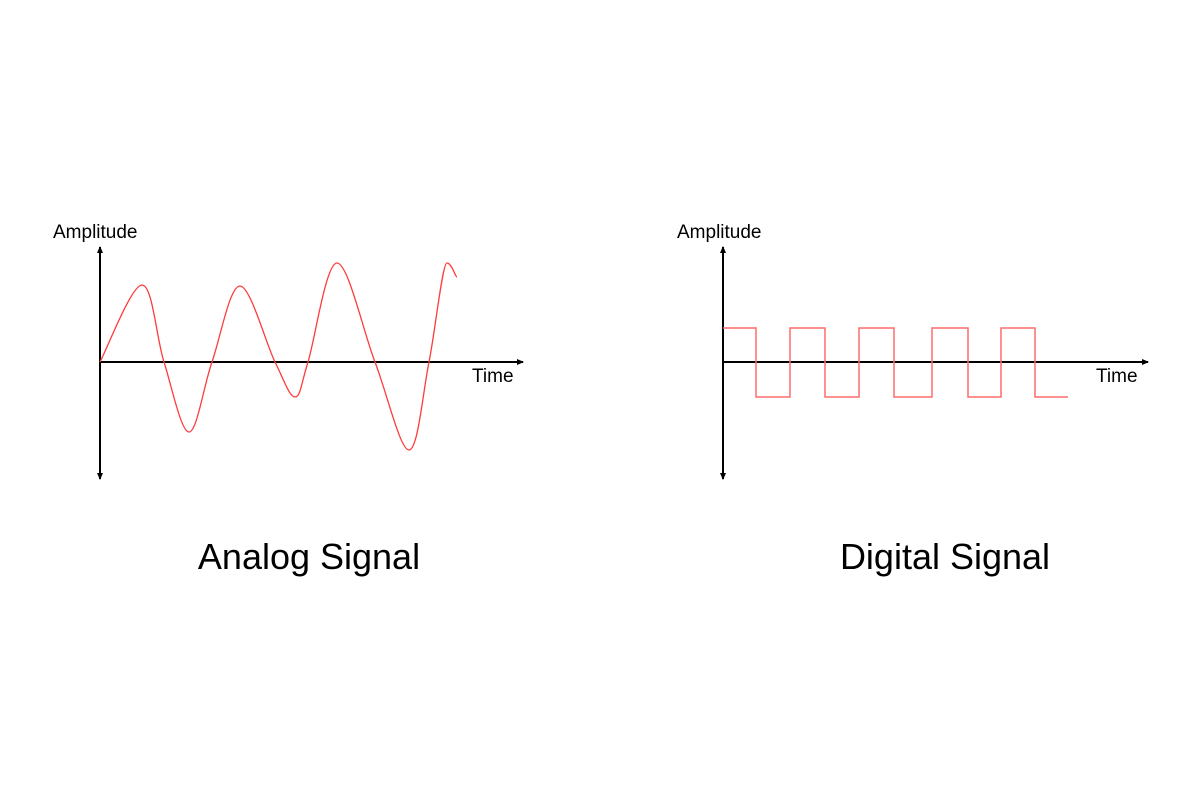 The image size is (1200, 800). Describe the element at coordinates (95, 232) in the screenshot. I see `analog-y-axis-label: Amplitude` at that location.